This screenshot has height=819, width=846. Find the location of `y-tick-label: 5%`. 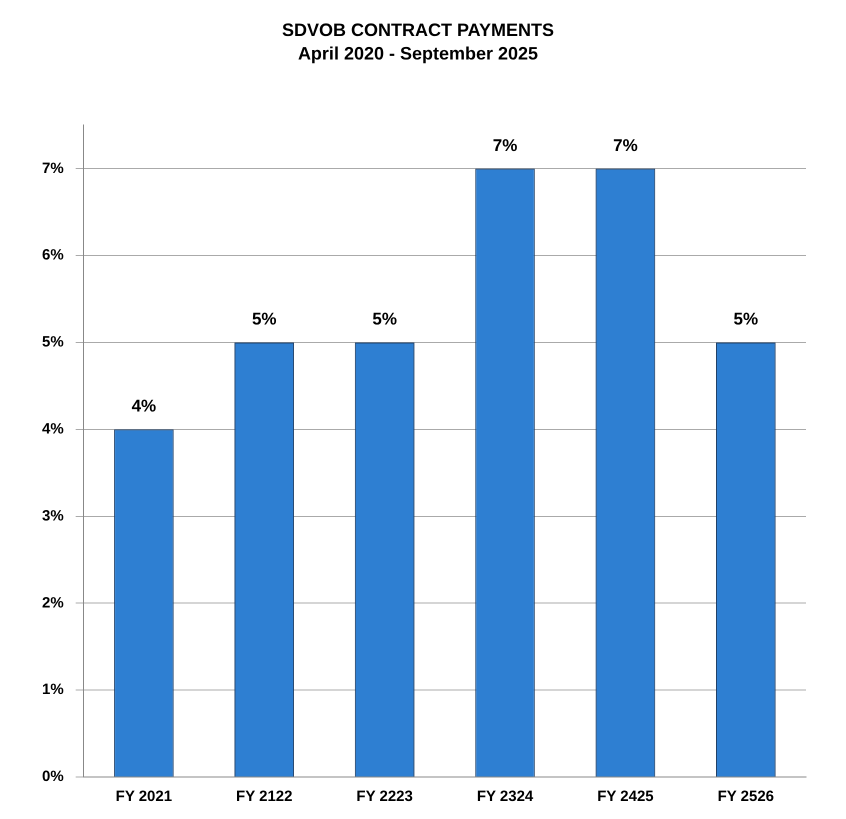

y-tick-label: 5% is located at coordinates (53, 342).